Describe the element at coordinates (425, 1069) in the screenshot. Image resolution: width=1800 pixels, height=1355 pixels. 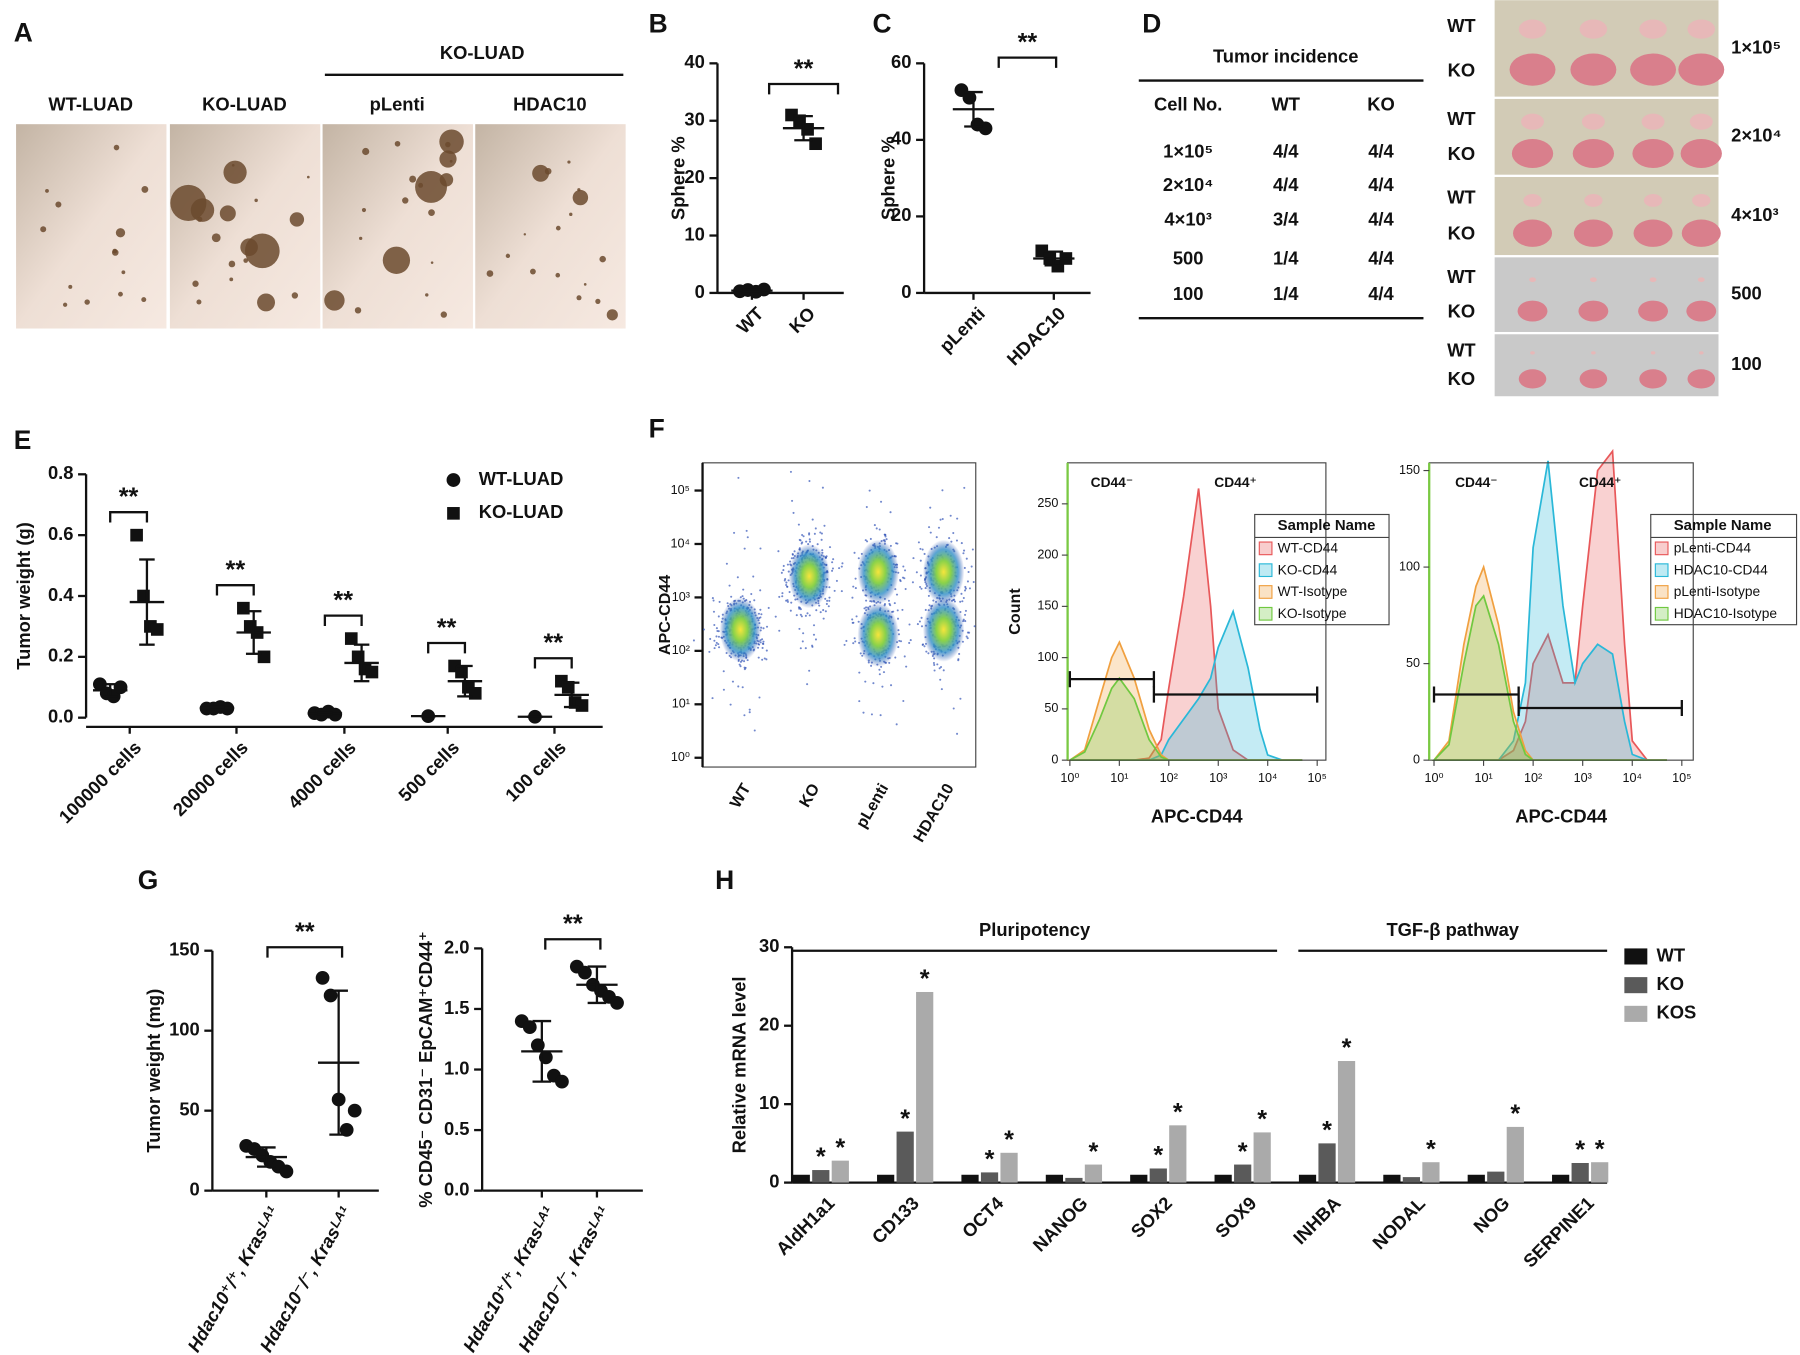
I see `y-axis-title: % CD45⁻ CD31⁻ EpCAM⁺CD44⁺` at that location.